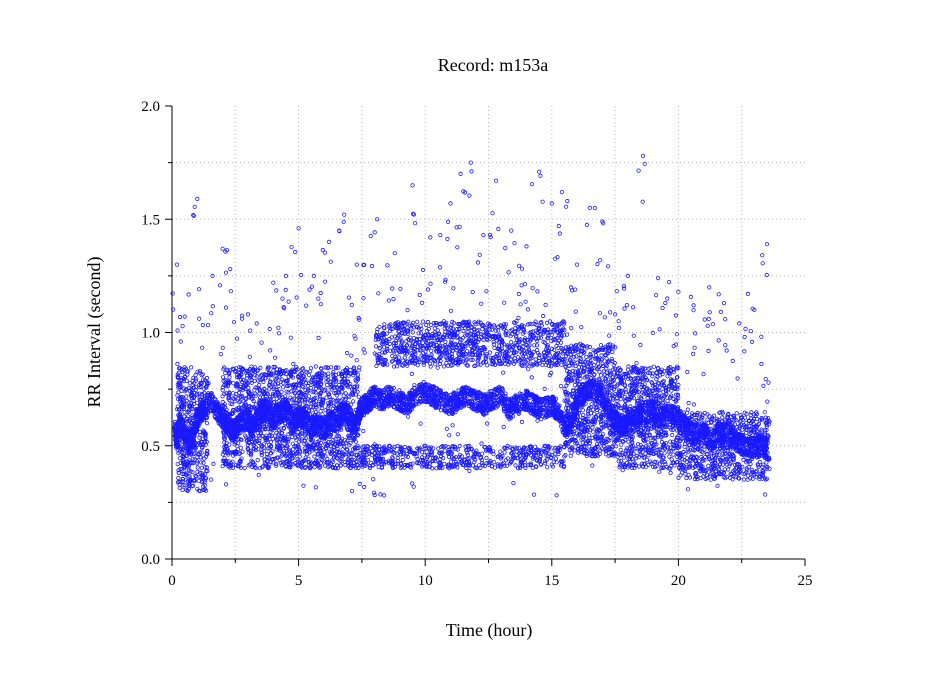  I want to click on y-axis-ticks: 0.0 0.5 1.0 1.5 2.0, so click(156, 333).